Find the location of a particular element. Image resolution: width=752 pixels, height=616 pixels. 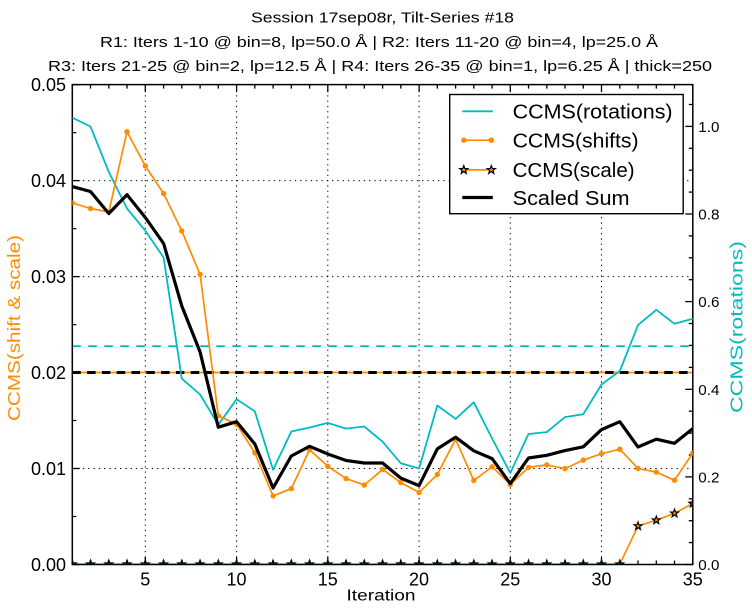

svg-text: 0.04 is located at coordinates (48, 181).